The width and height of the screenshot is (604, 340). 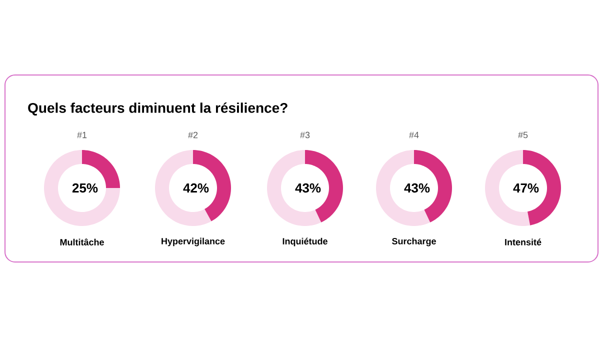 I want to click on data-label: 25%, so click(x=85, y=188).